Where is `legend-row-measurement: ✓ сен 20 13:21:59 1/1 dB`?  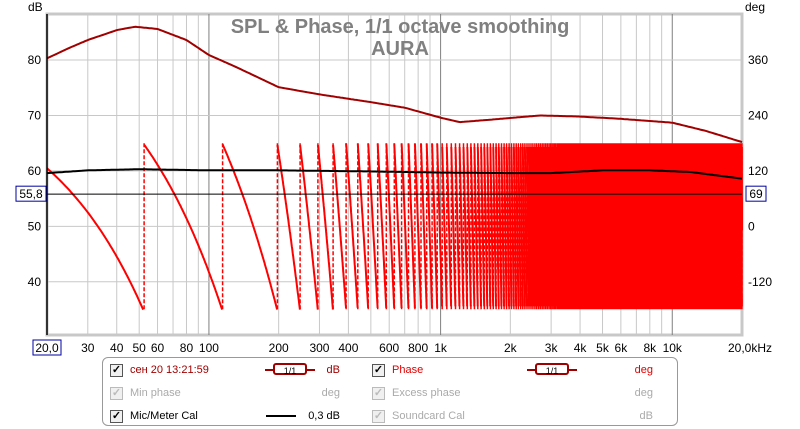 legend-row-measurement: ✓ сен 20 13:21:59 1/1 dB is located at coordinates (255, 370).